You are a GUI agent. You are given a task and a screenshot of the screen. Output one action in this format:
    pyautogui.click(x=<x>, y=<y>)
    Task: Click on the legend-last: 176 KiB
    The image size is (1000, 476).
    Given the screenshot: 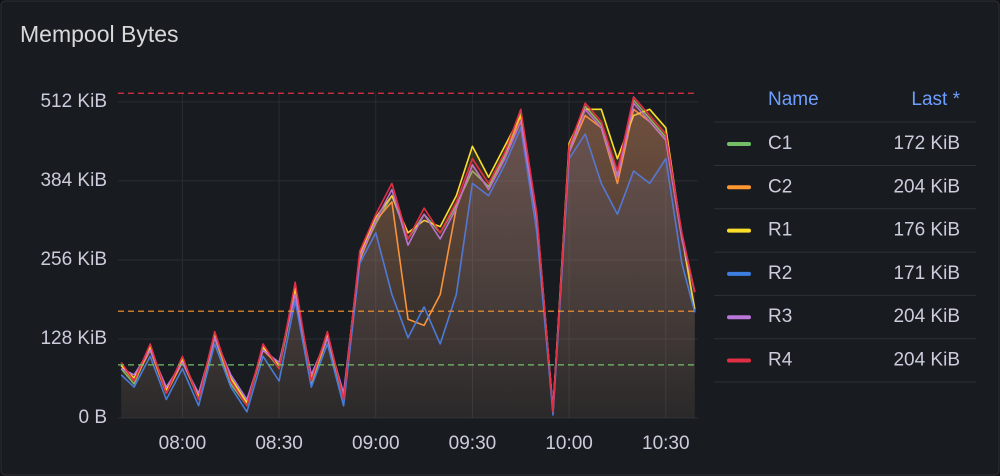 What is the action you would take?
    pyautogui.click(x=926, y=230)
    